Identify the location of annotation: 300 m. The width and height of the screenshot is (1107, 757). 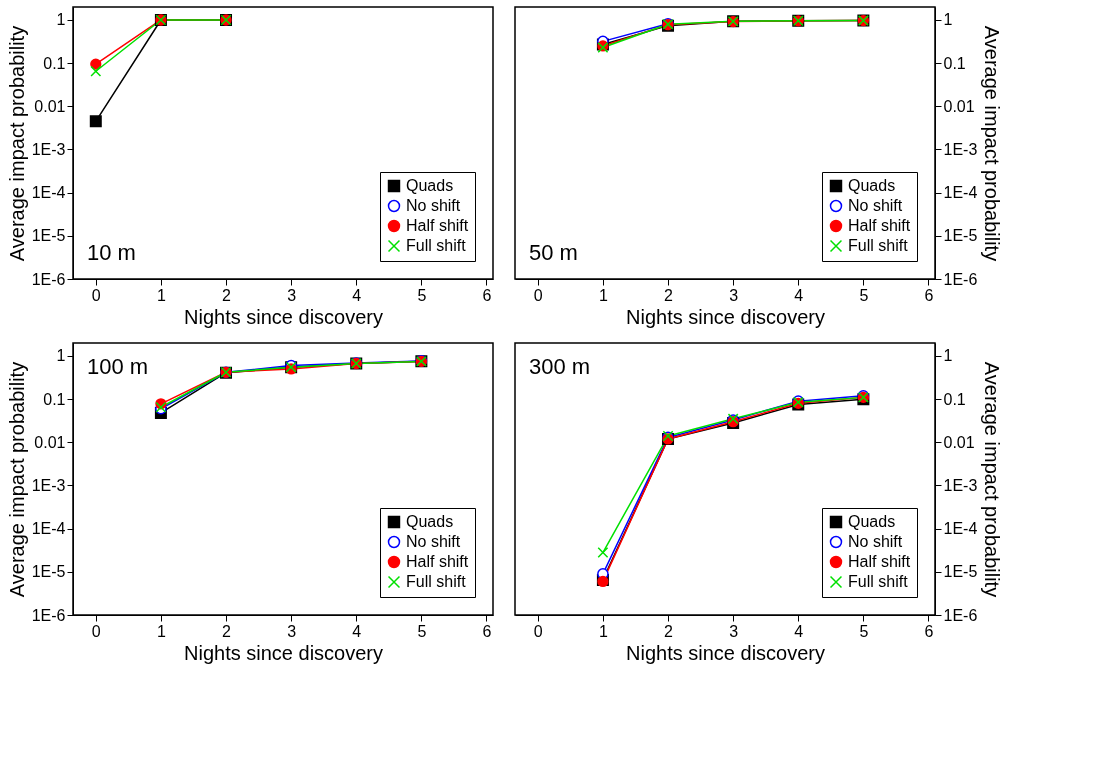
(560, 366).